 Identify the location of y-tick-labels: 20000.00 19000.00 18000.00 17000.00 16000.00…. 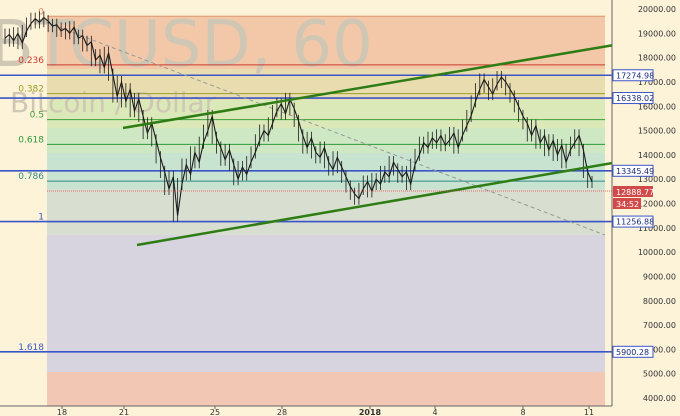
(657, 204).